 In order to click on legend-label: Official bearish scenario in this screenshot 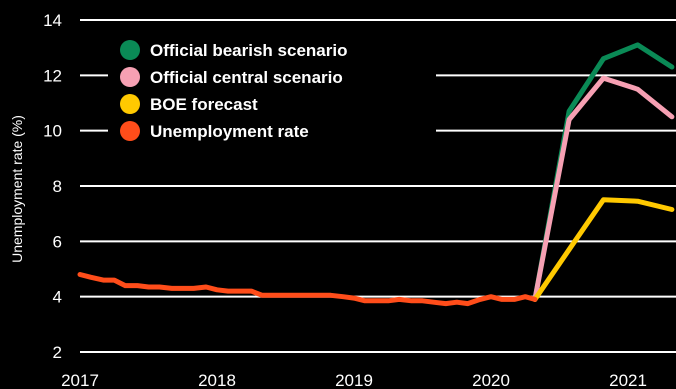, I will do `click(248, 50)`.